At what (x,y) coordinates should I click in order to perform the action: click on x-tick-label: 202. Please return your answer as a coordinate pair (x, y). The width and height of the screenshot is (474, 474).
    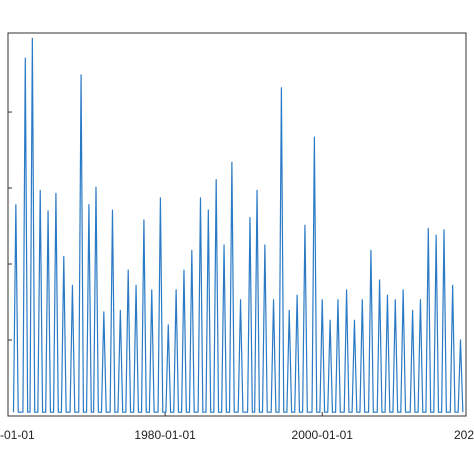
    Looking at the image, I should click on (464, 435).